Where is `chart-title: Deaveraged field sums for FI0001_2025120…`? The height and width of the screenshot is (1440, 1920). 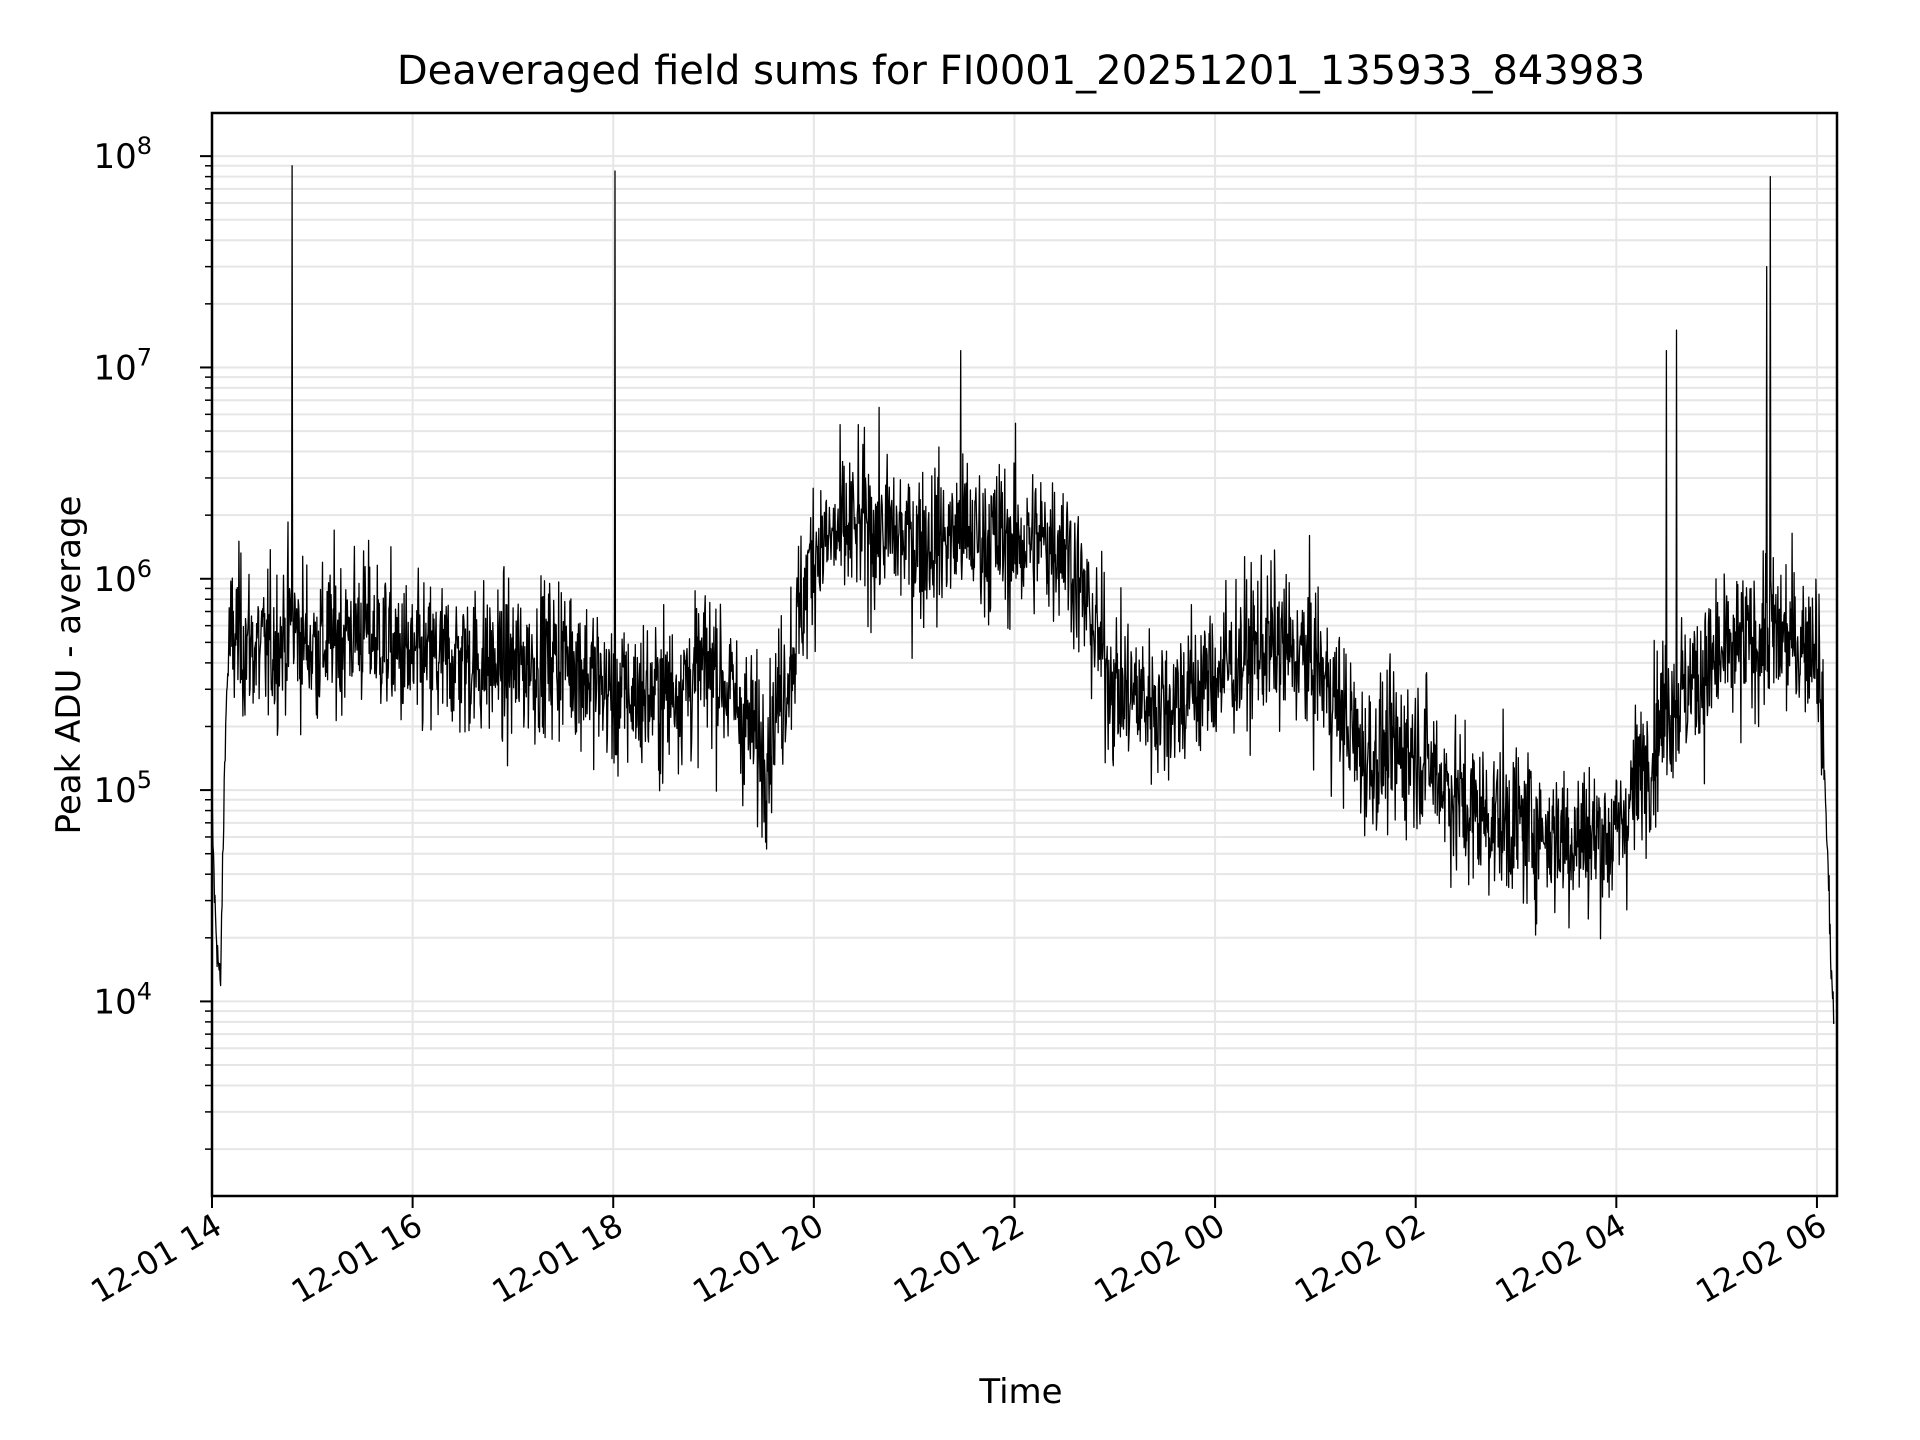 chart-title: Deaveraged field sums for FI0001_2025120… is located at coordinates (1021, 71).